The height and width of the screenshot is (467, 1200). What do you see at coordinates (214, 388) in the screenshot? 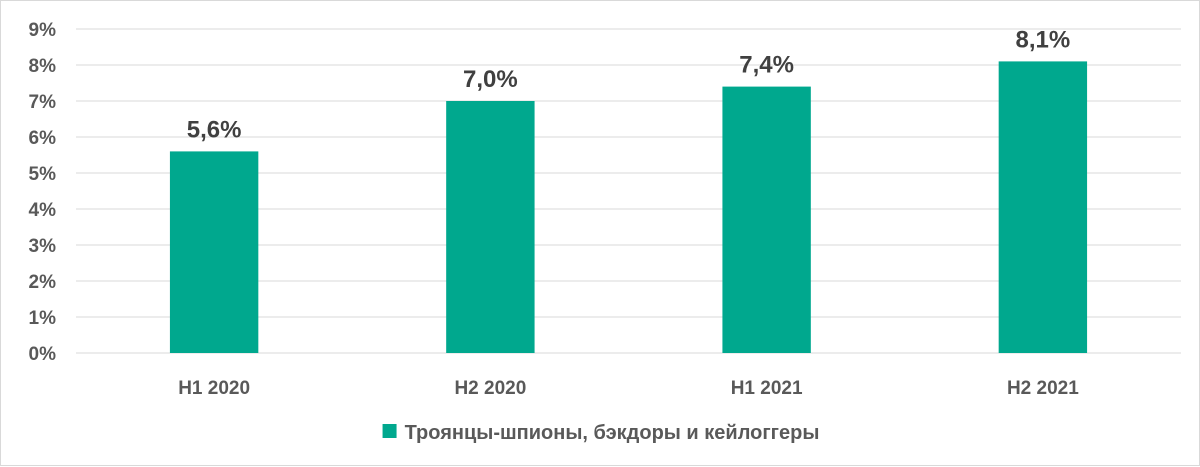
I see `x-tick-label: H1 2020` at bounding box center [214, 388].